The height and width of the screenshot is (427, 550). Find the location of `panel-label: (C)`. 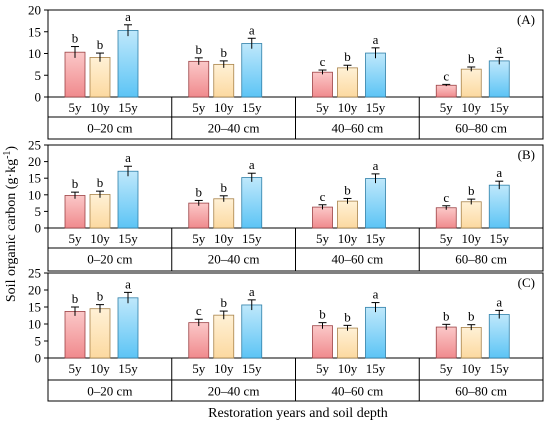

panel-label: (C) is located at coordinates (526, 282).